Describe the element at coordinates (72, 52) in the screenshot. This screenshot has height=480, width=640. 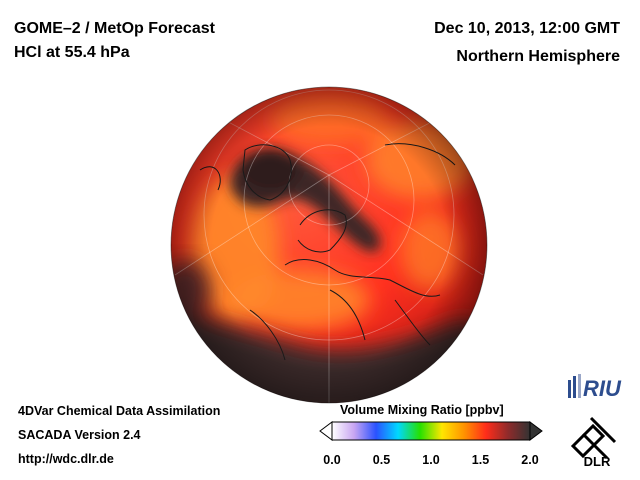
I see `species-level: HCl at 55.4 hPa` at that location.